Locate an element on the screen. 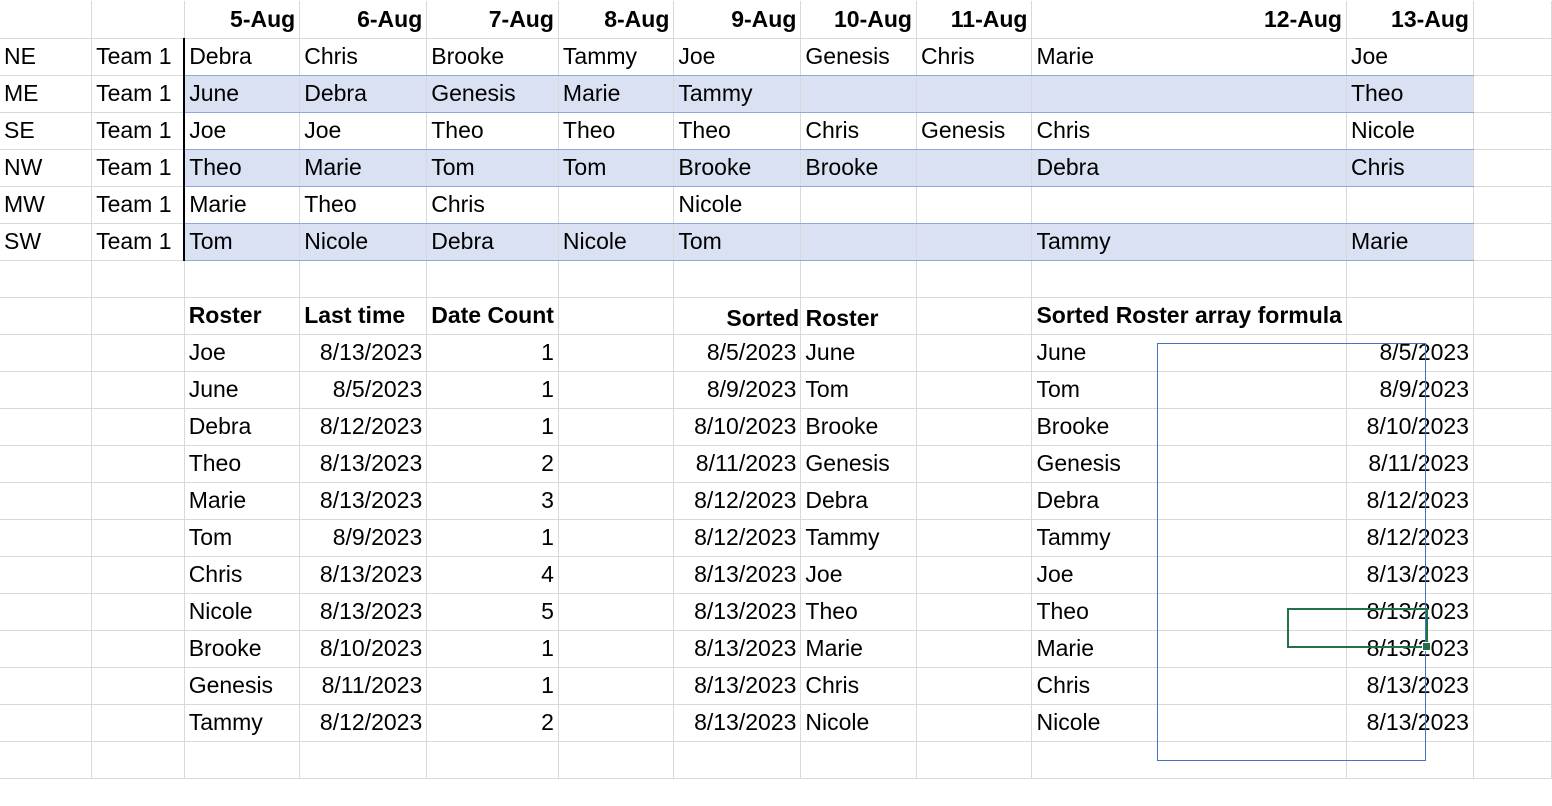  assignment-cell: Joe is located at coordinates (242, 131).